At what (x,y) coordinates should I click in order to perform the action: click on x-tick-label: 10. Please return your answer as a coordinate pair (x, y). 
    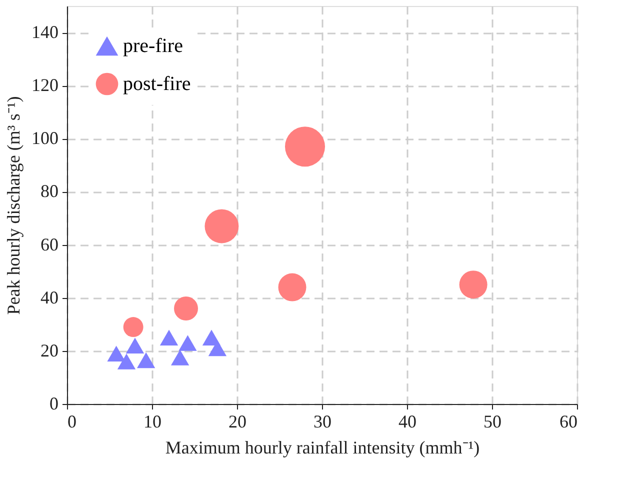
    Looking at the image, I should click on (153, 422).